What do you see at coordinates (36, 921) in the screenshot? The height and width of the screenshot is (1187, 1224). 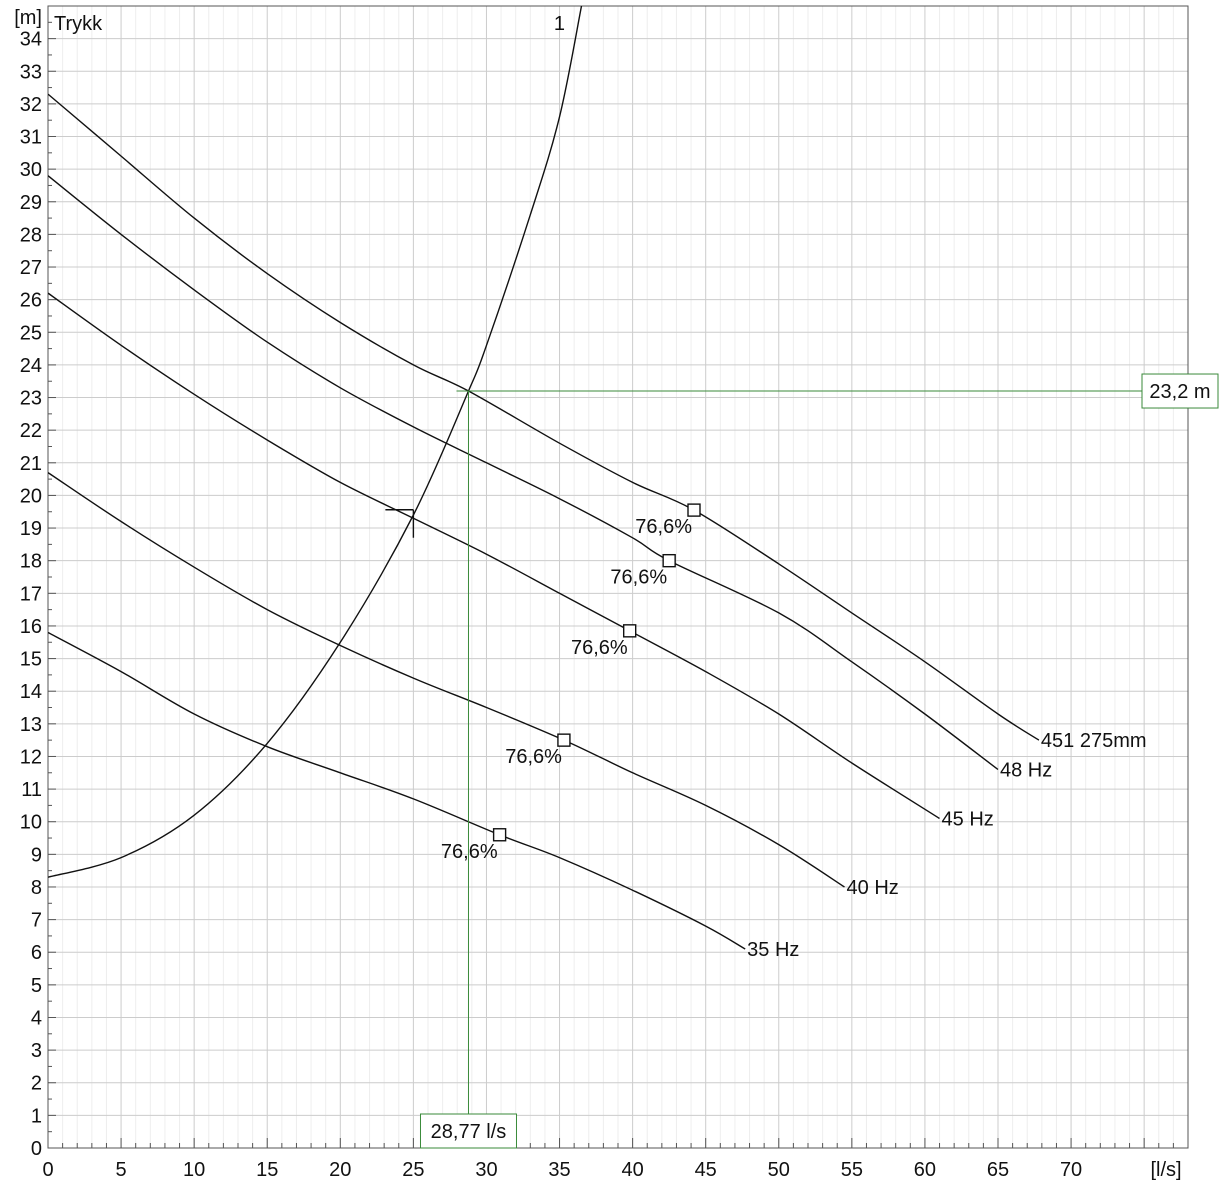 I see `y-tick-label: 7` at bounding box center [36, 921].